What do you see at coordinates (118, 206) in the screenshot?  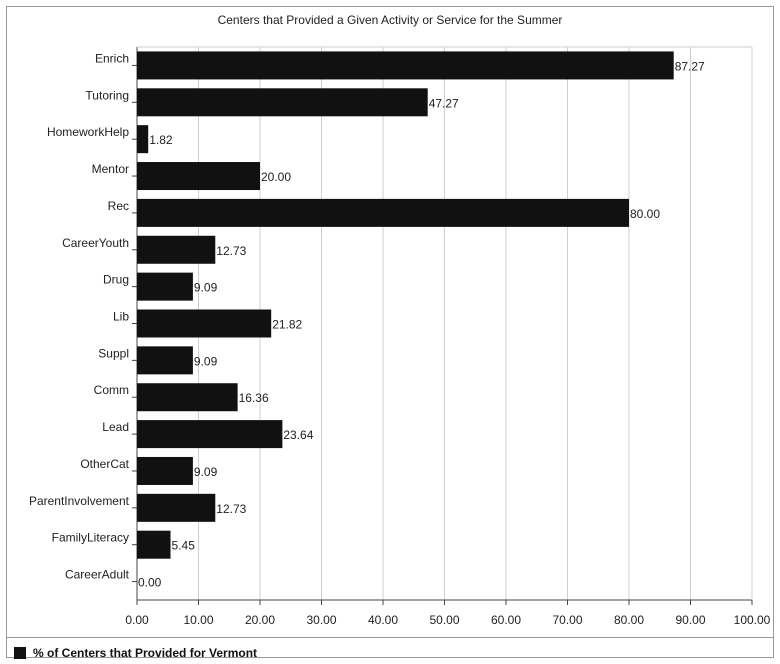 I see `category-label: Rec` at bounding box center [118, 206].